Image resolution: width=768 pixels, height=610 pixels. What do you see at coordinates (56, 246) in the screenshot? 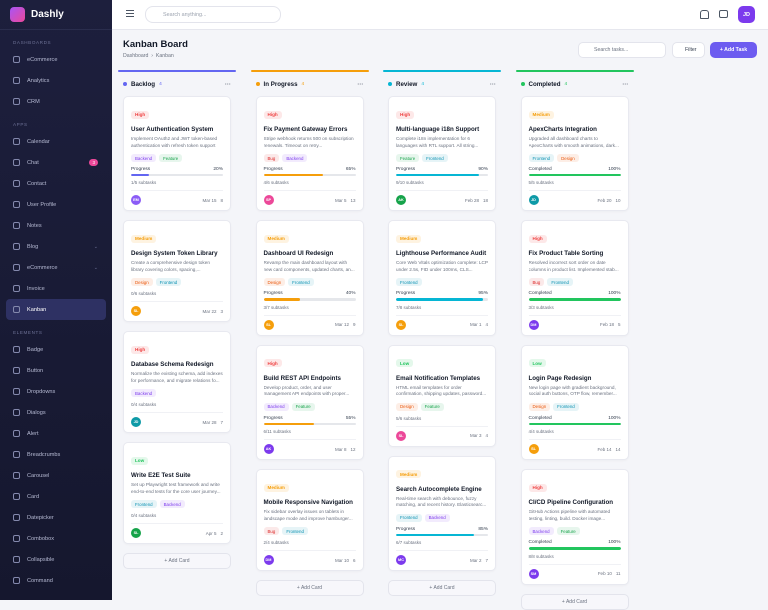
I see `nav-item: Blog ⌄` at bounding box center [56, 246].